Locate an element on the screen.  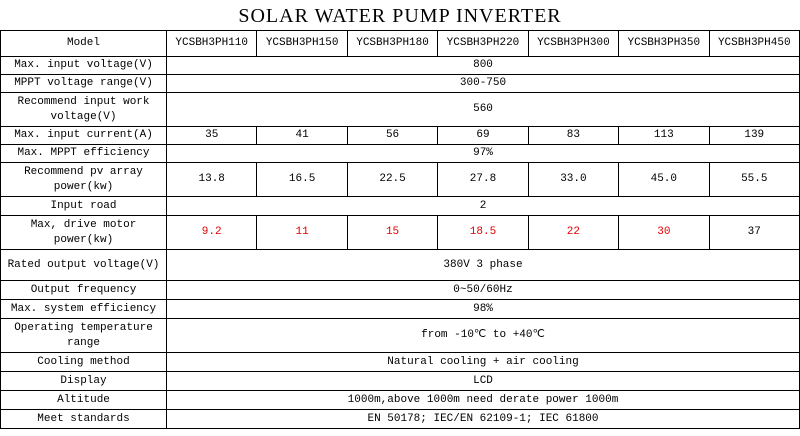
row-label: Max. input voltage(V) is located at coordinates (83, 65).